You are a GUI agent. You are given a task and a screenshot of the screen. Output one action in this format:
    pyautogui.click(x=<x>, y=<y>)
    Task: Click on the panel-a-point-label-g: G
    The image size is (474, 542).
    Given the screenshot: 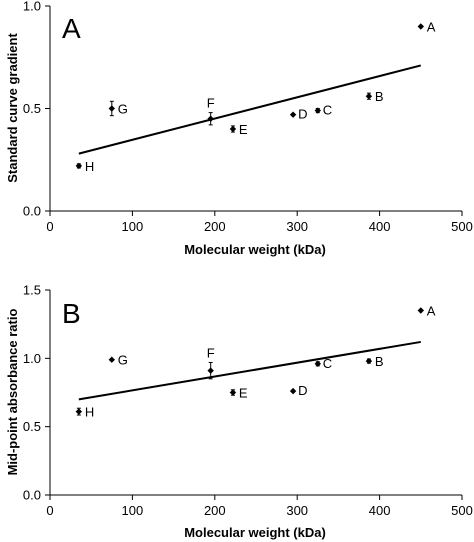 What is the action you would take?
    pyautogui.click(x=123, y=109)
    